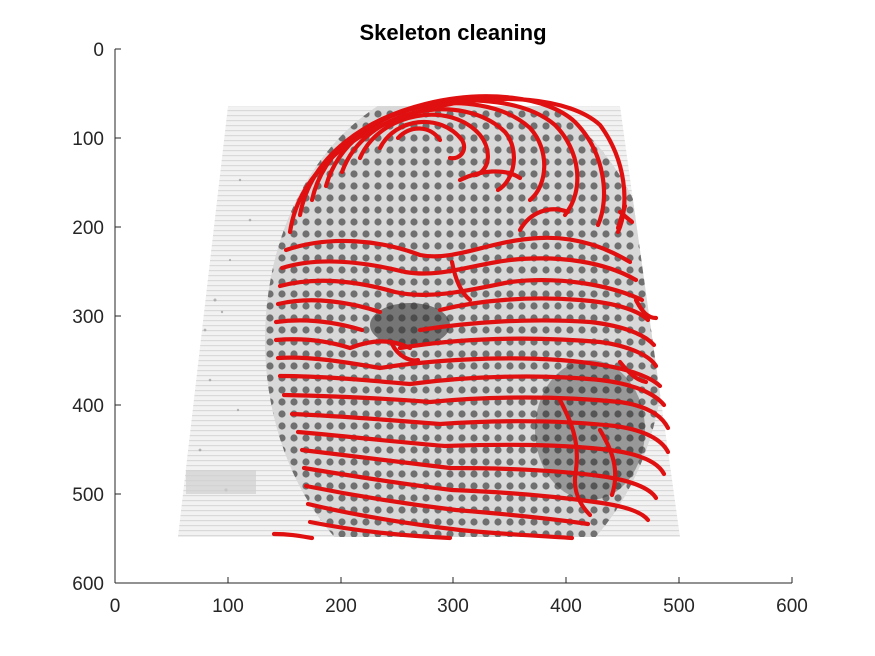  I want to click on x-tick-label: 400, so click(566, 606).